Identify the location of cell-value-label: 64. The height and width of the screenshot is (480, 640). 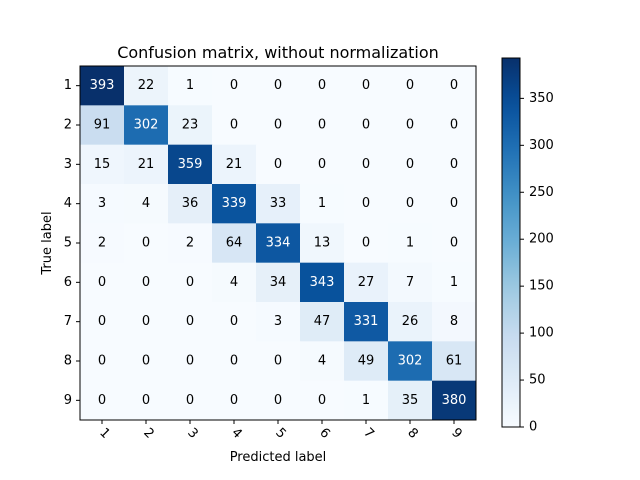
(234, 243).